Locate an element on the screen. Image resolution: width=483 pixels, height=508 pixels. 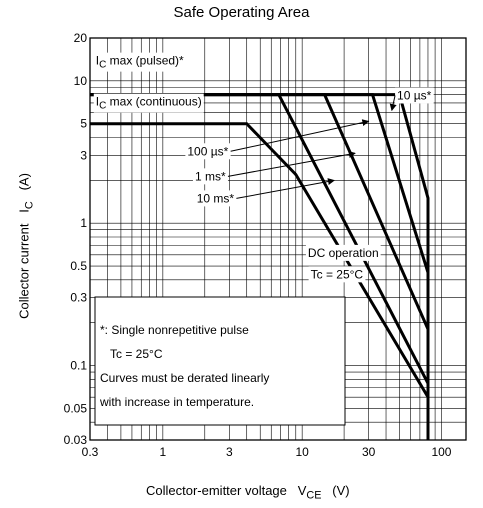
note-line-1: *: Single nonrepetitive pulse is located at coordinates (174, 330).